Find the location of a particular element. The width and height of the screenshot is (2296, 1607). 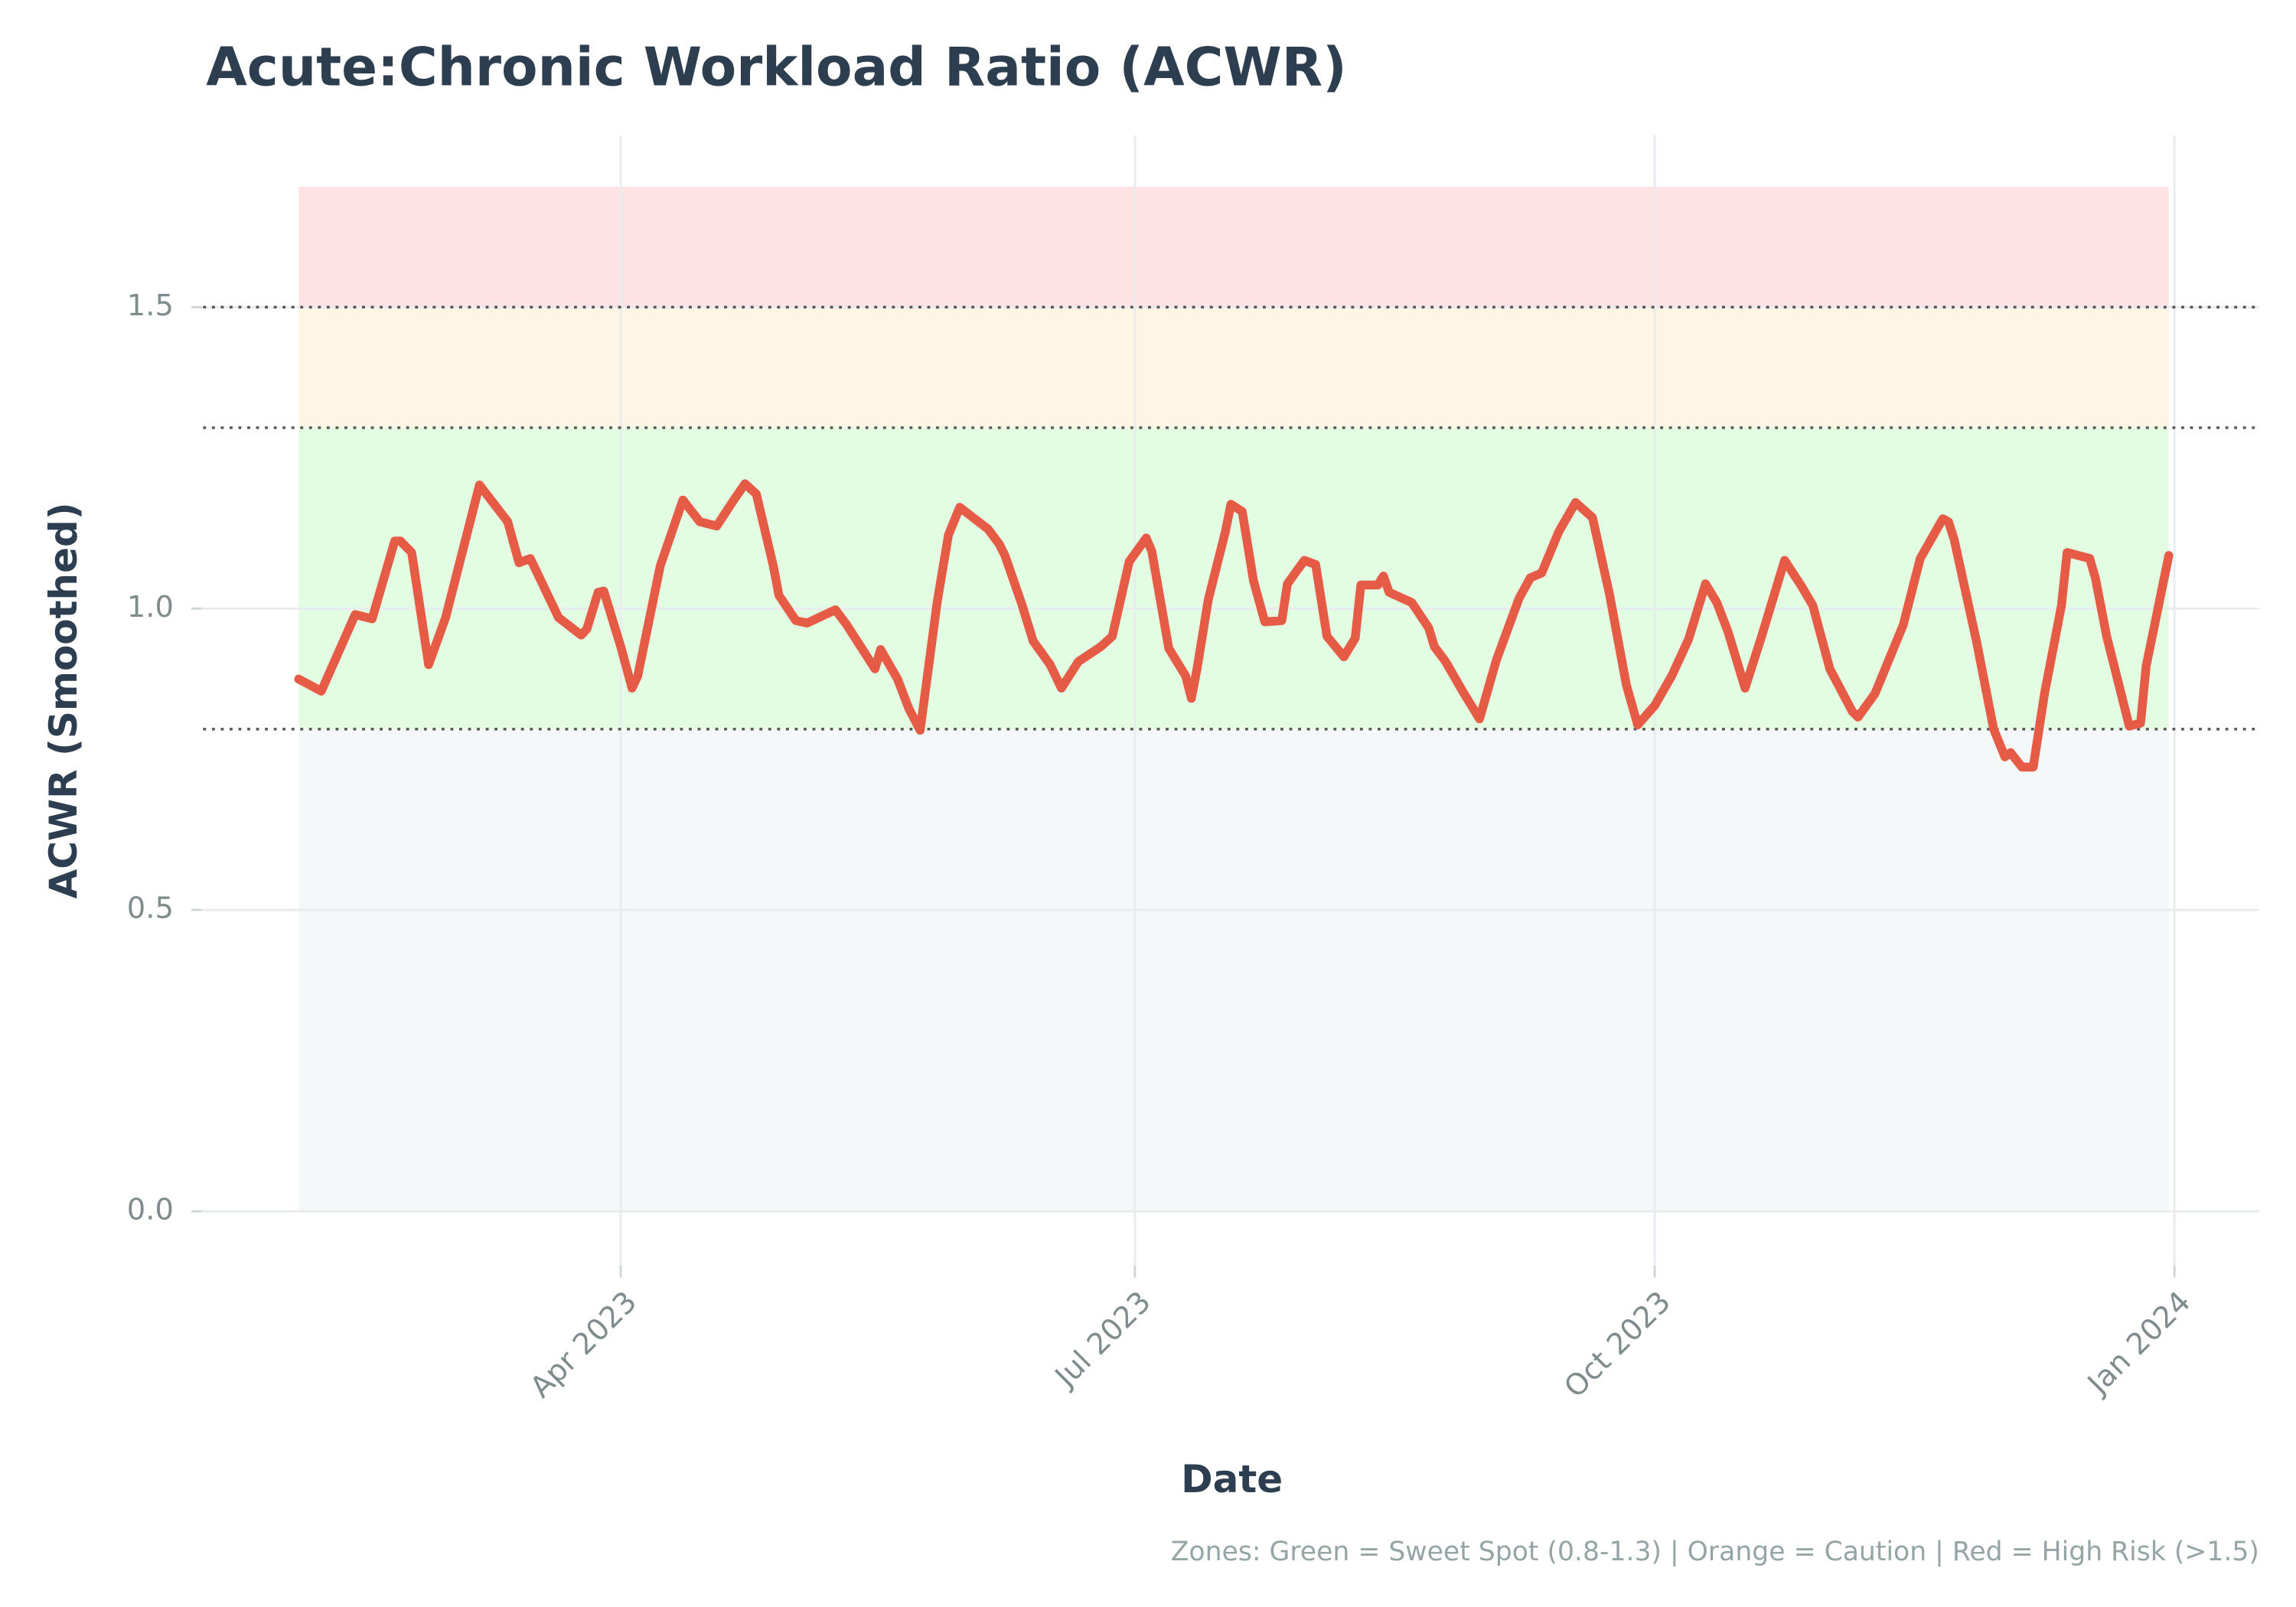

chart-title: Acute:Chronic Workload Ratio (ACWR) is located at coordinates (776, 67).